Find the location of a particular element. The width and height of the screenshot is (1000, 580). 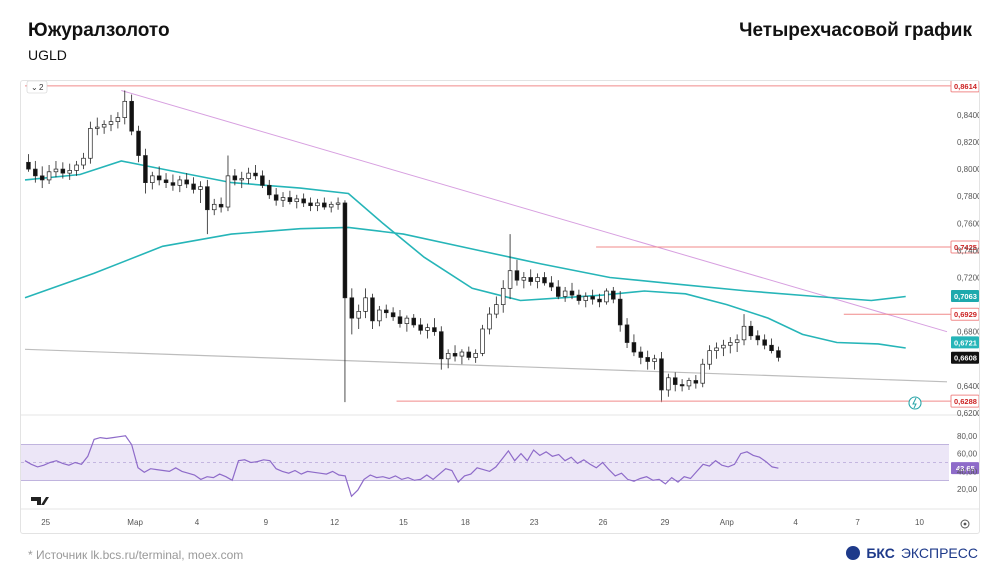

indicator-toggle-button is located at coordinates (37, 87).